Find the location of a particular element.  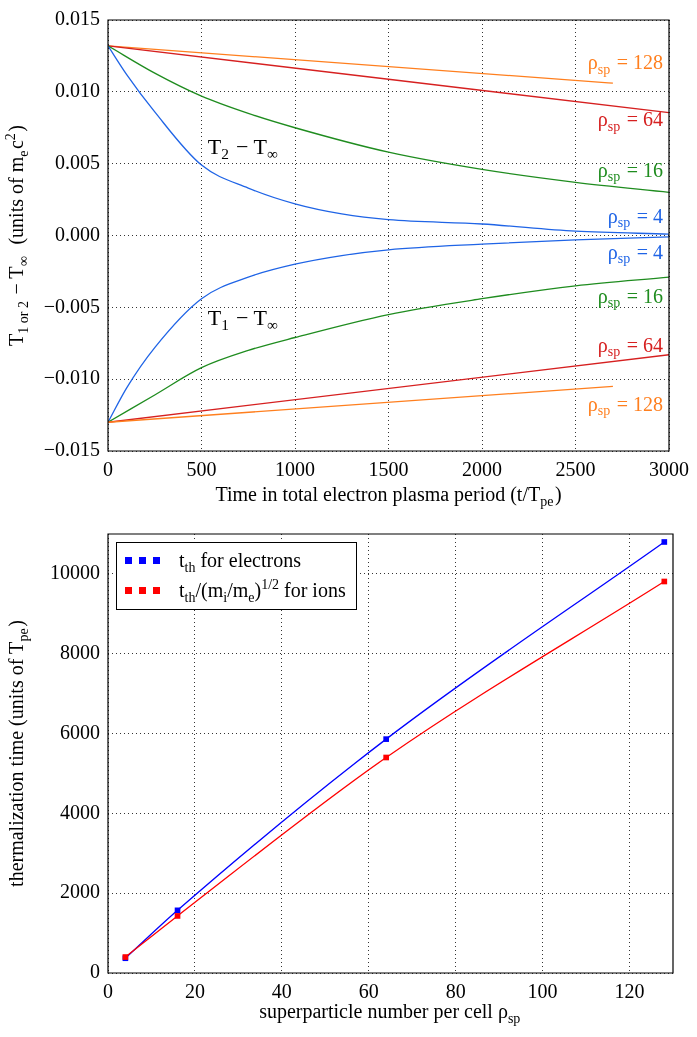

x-tick-label: 80 is located at coordinates (455, 991).